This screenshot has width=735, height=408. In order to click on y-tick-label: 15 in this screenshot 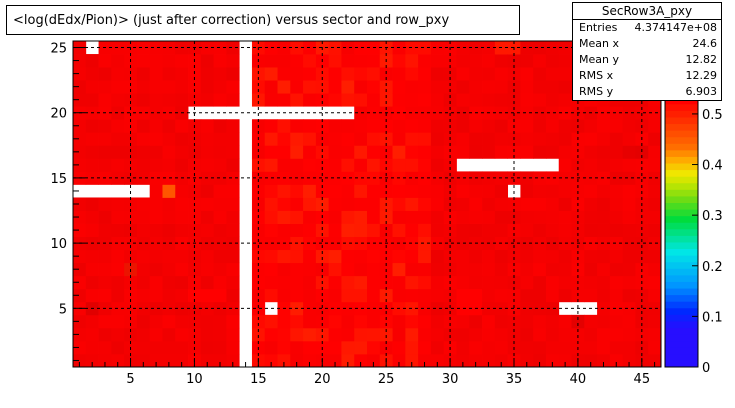, I will do `click(58, 179)`.